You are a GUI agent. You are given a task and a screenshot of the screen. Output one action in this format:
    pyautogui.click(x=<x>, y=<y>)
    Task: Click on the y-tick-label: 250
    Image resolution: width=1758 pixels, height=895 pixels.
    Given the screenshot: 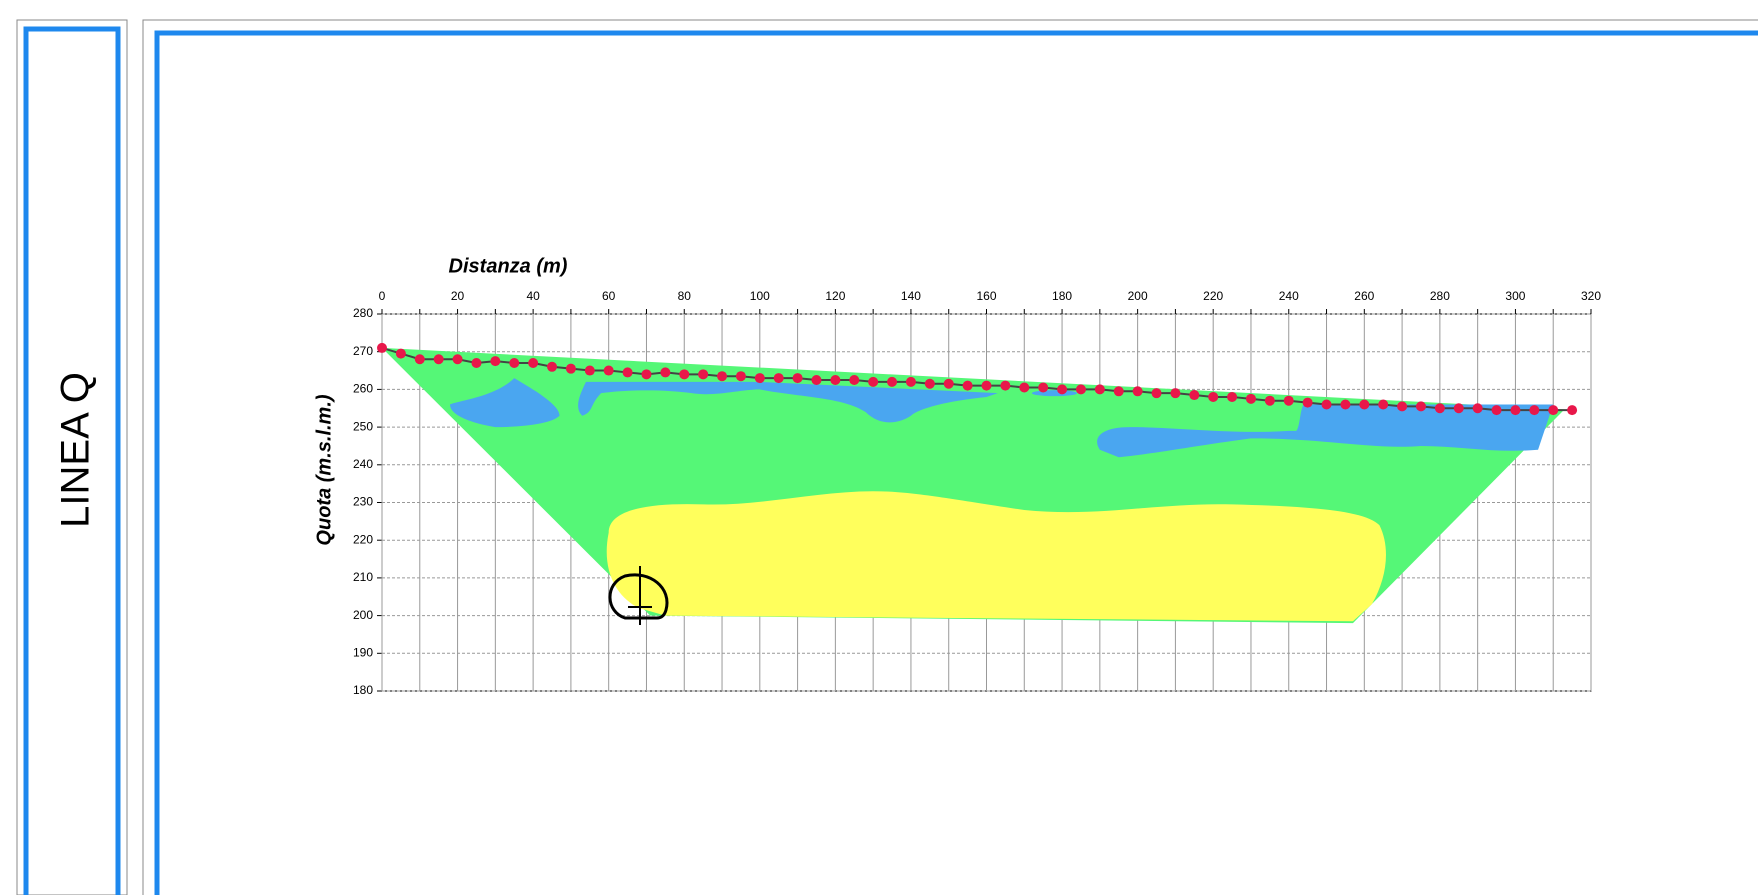 What is the action you would take?
    pyautogui.click(x=363, y=426)
    